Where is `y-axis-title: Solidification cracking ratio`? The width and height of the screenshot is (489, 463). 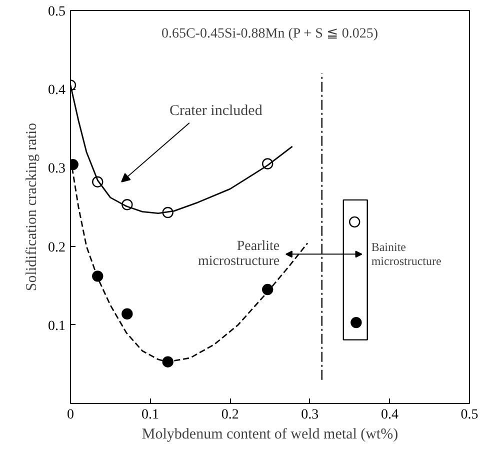
y-axis-title: Solidification cracking ratio is located at coordinates (32, 207).